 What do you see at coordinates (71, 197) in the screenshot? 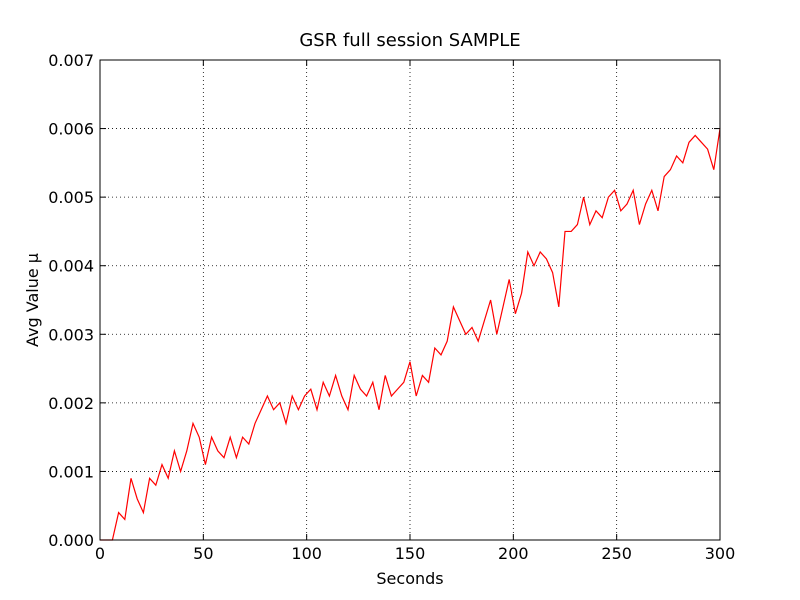
I see `y-tick-label: 0.005` at bounding box center [71, 197].